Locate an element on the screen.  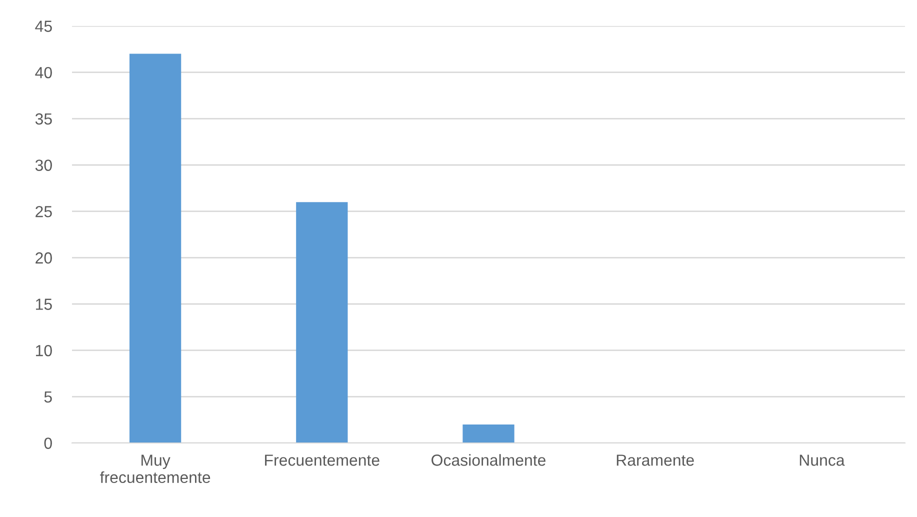
y-tick-label: 25 is located at coordinates (44, 212).